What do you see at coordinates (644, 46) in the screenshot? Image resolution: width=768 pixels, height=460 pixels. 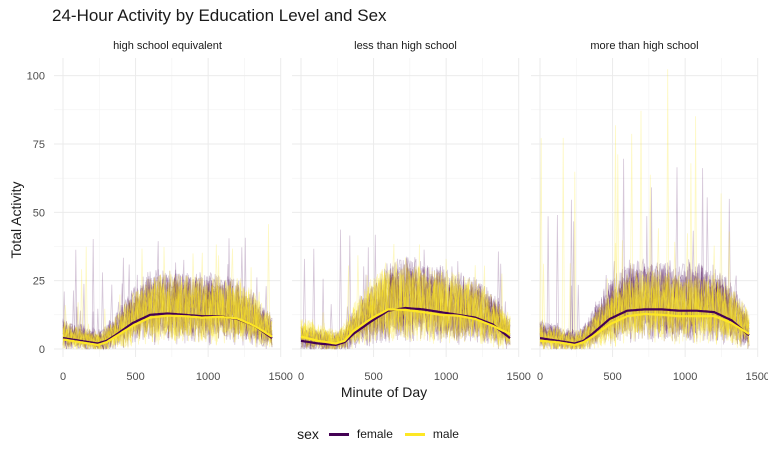 I see `facet-label: more than high school` at bounding box center [644, 46].